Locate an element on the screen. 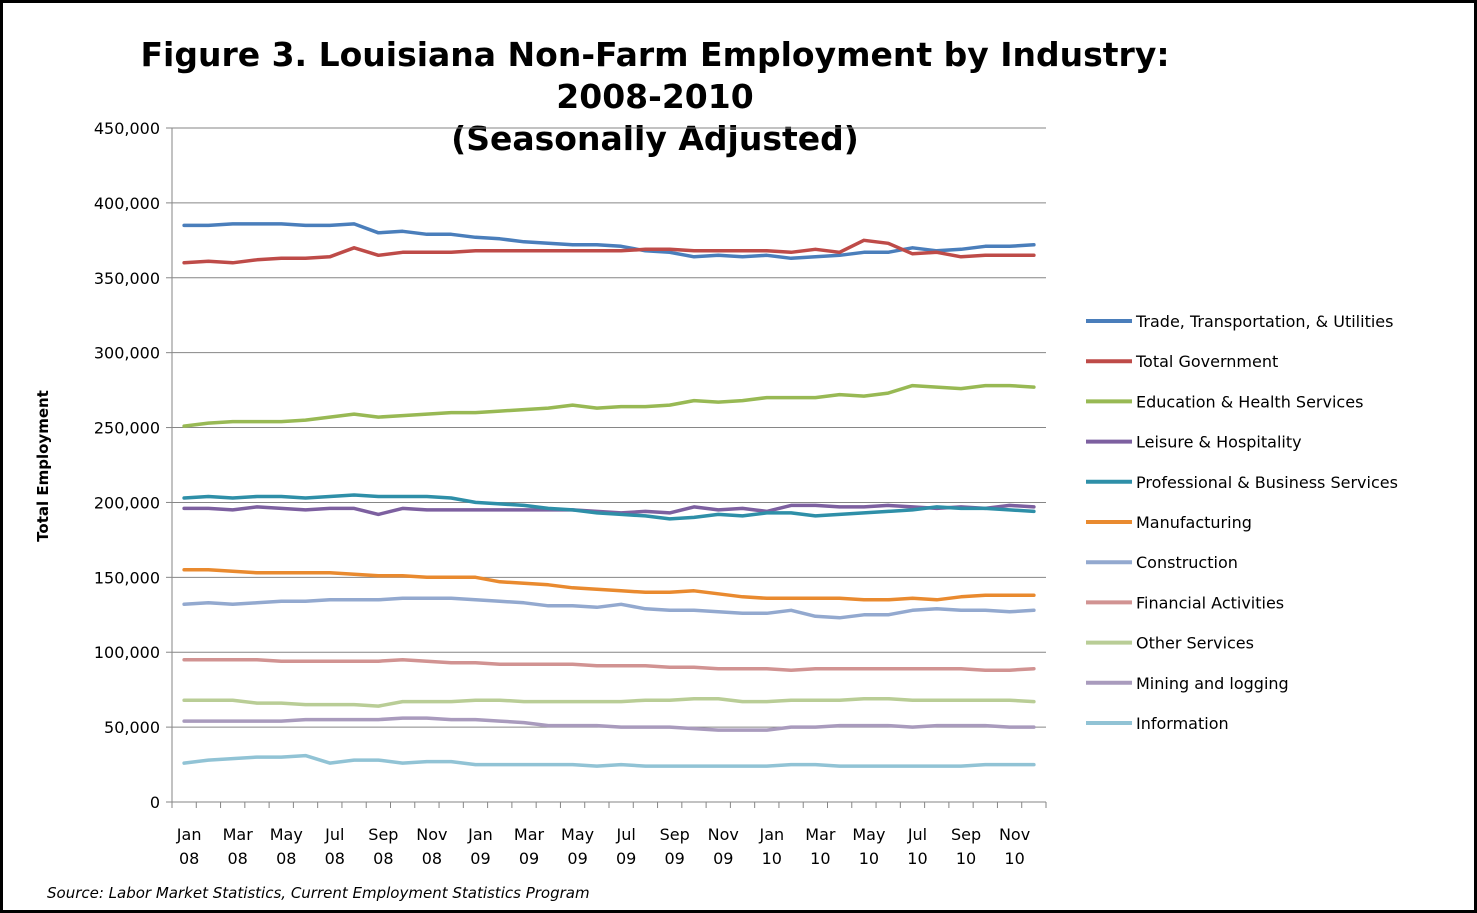  x-tick-label: Jan 08 is located at coordinates (189, 846).